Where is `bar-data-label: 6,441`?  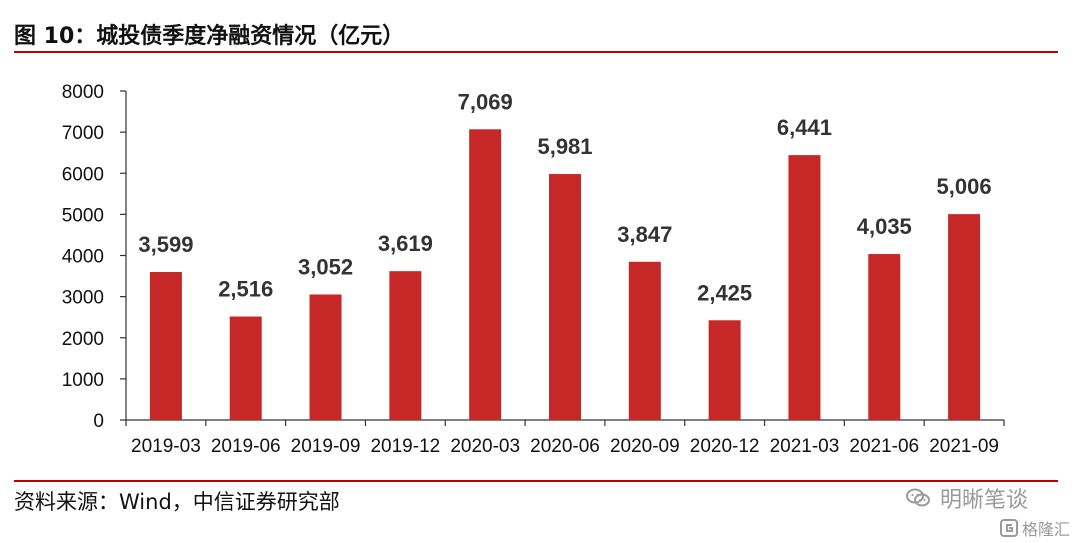 bar-data-label: 6,441 is located at coordinates (804, 127).